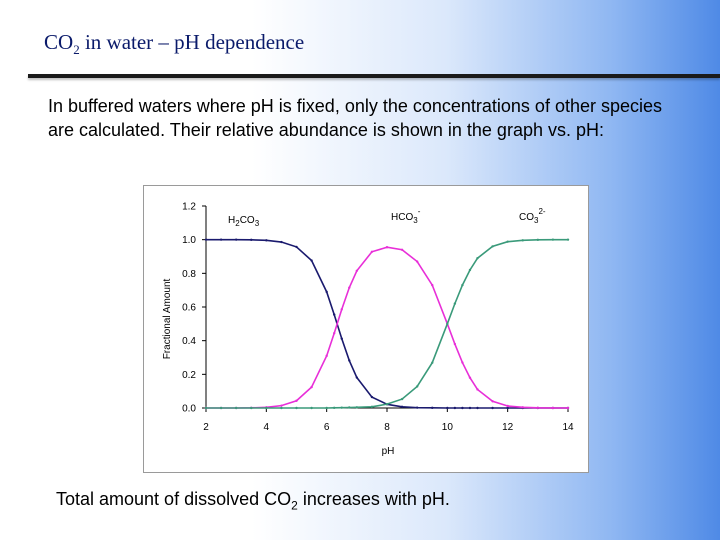 The height and width of the screenshot is (540, 720). I want to click on x-tick-label: 12, so click(508, 427).